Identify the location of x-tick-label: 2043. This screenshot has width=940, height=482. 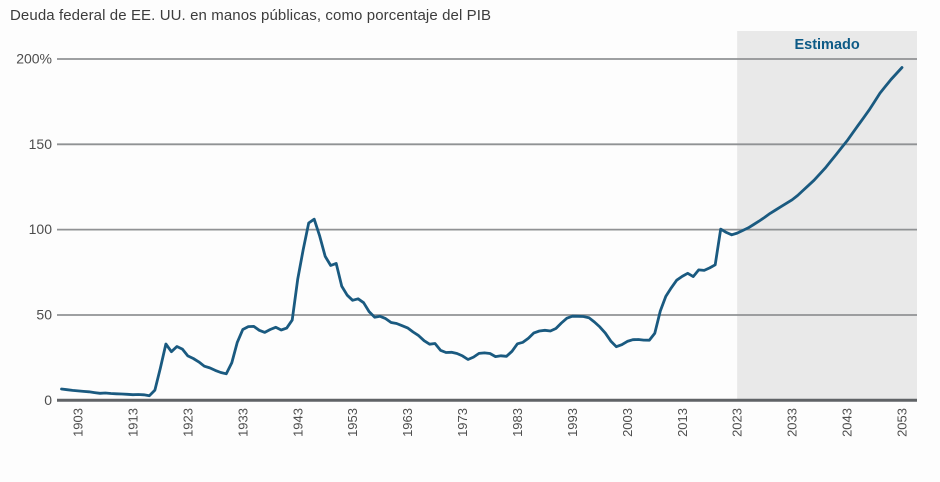
(847, 422).